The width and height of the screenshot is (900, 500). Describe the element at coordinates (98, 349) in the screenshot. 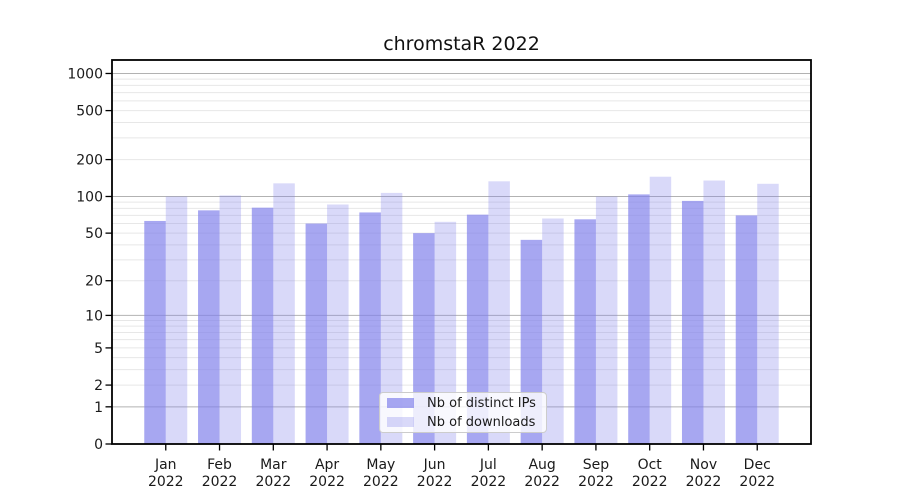

I see `y-axis-tick-label: 5` at that location.